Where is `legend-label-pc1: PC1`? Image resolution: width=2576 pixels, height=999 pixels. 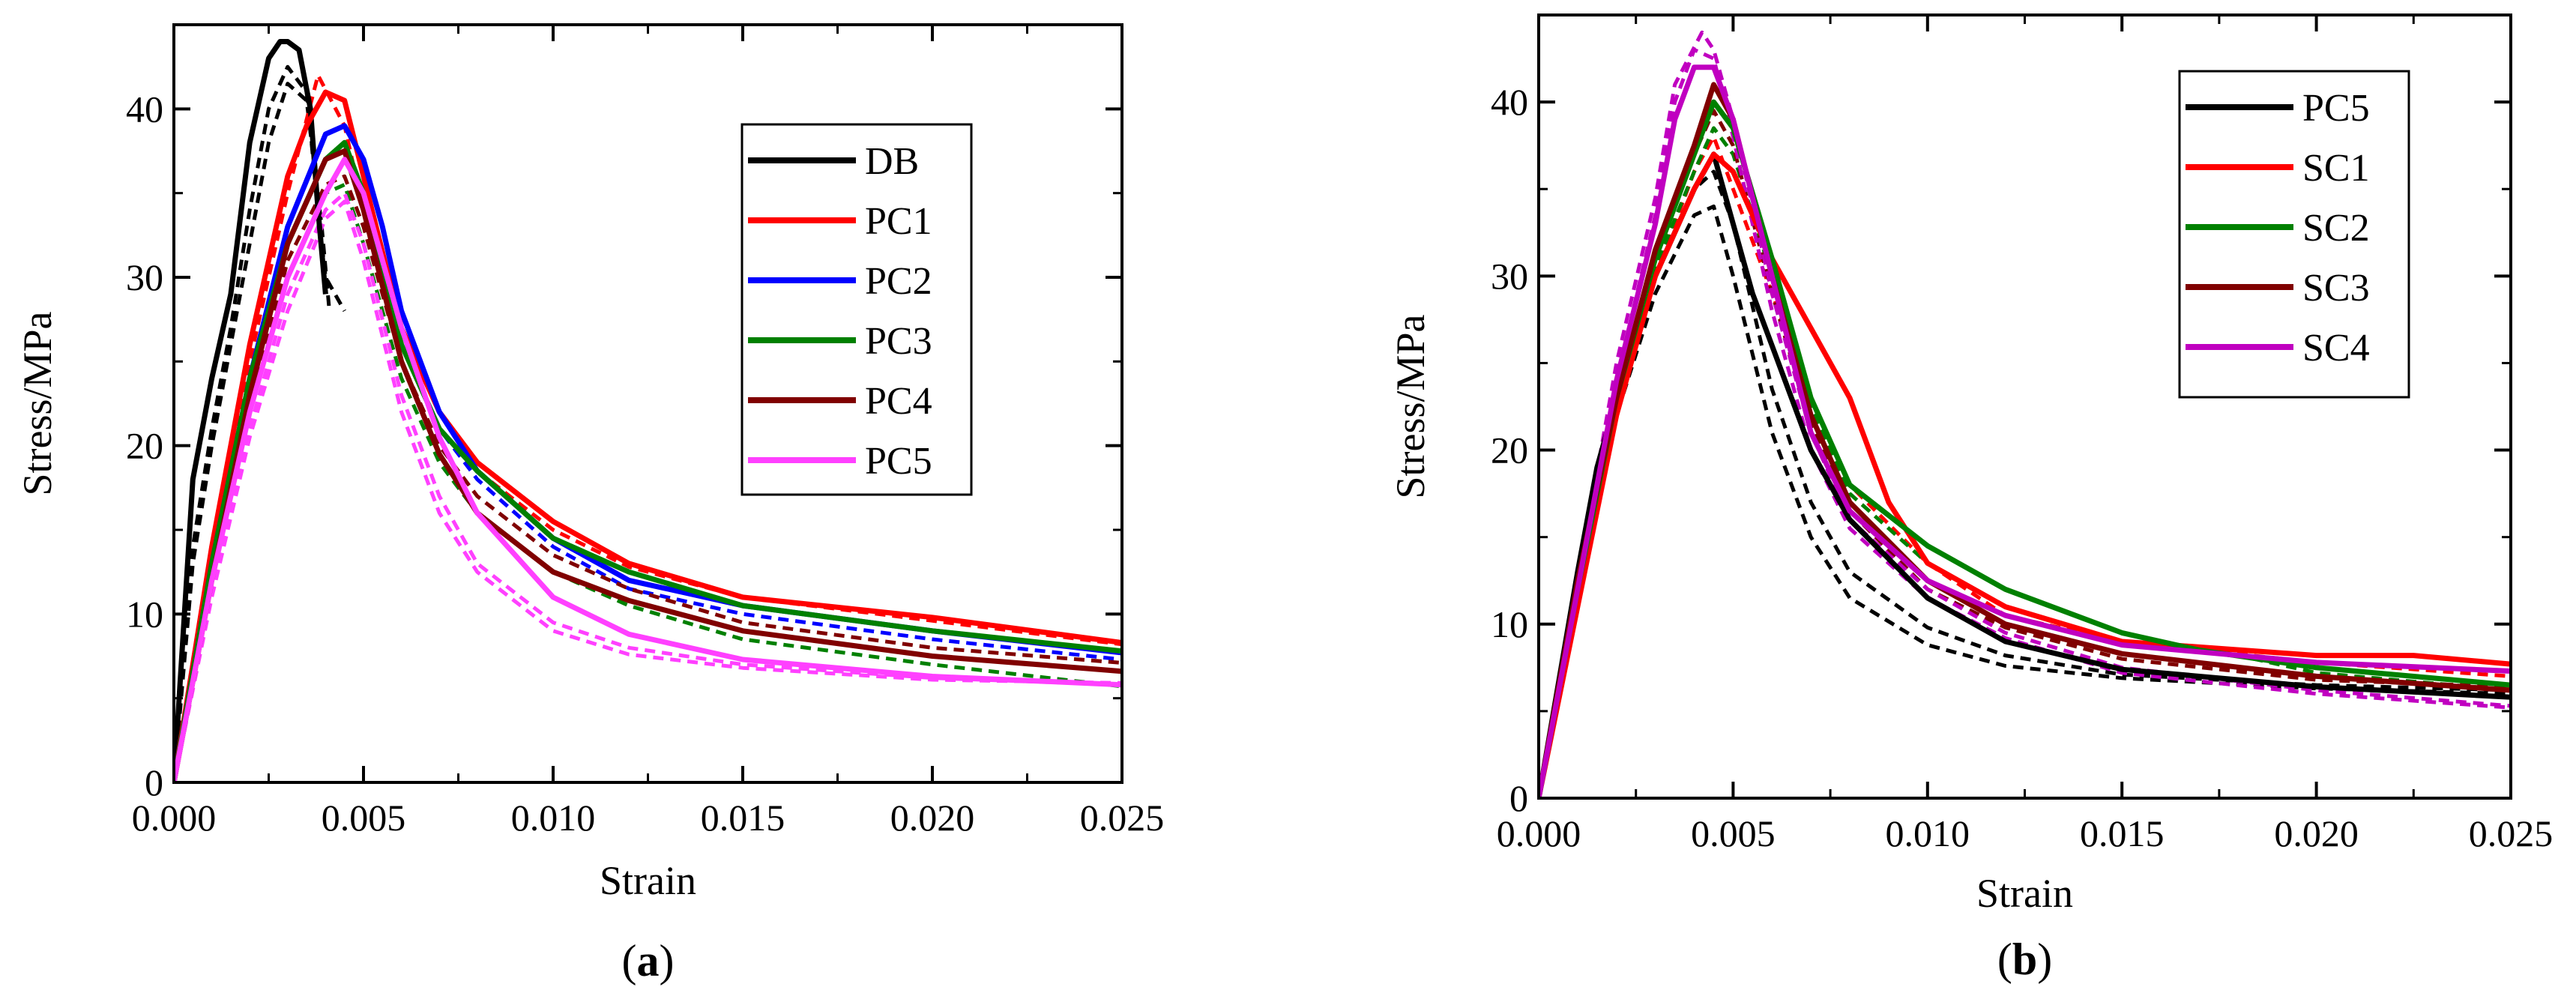
legend-label-pc1: PC1 is located at coordinates (899, 221).